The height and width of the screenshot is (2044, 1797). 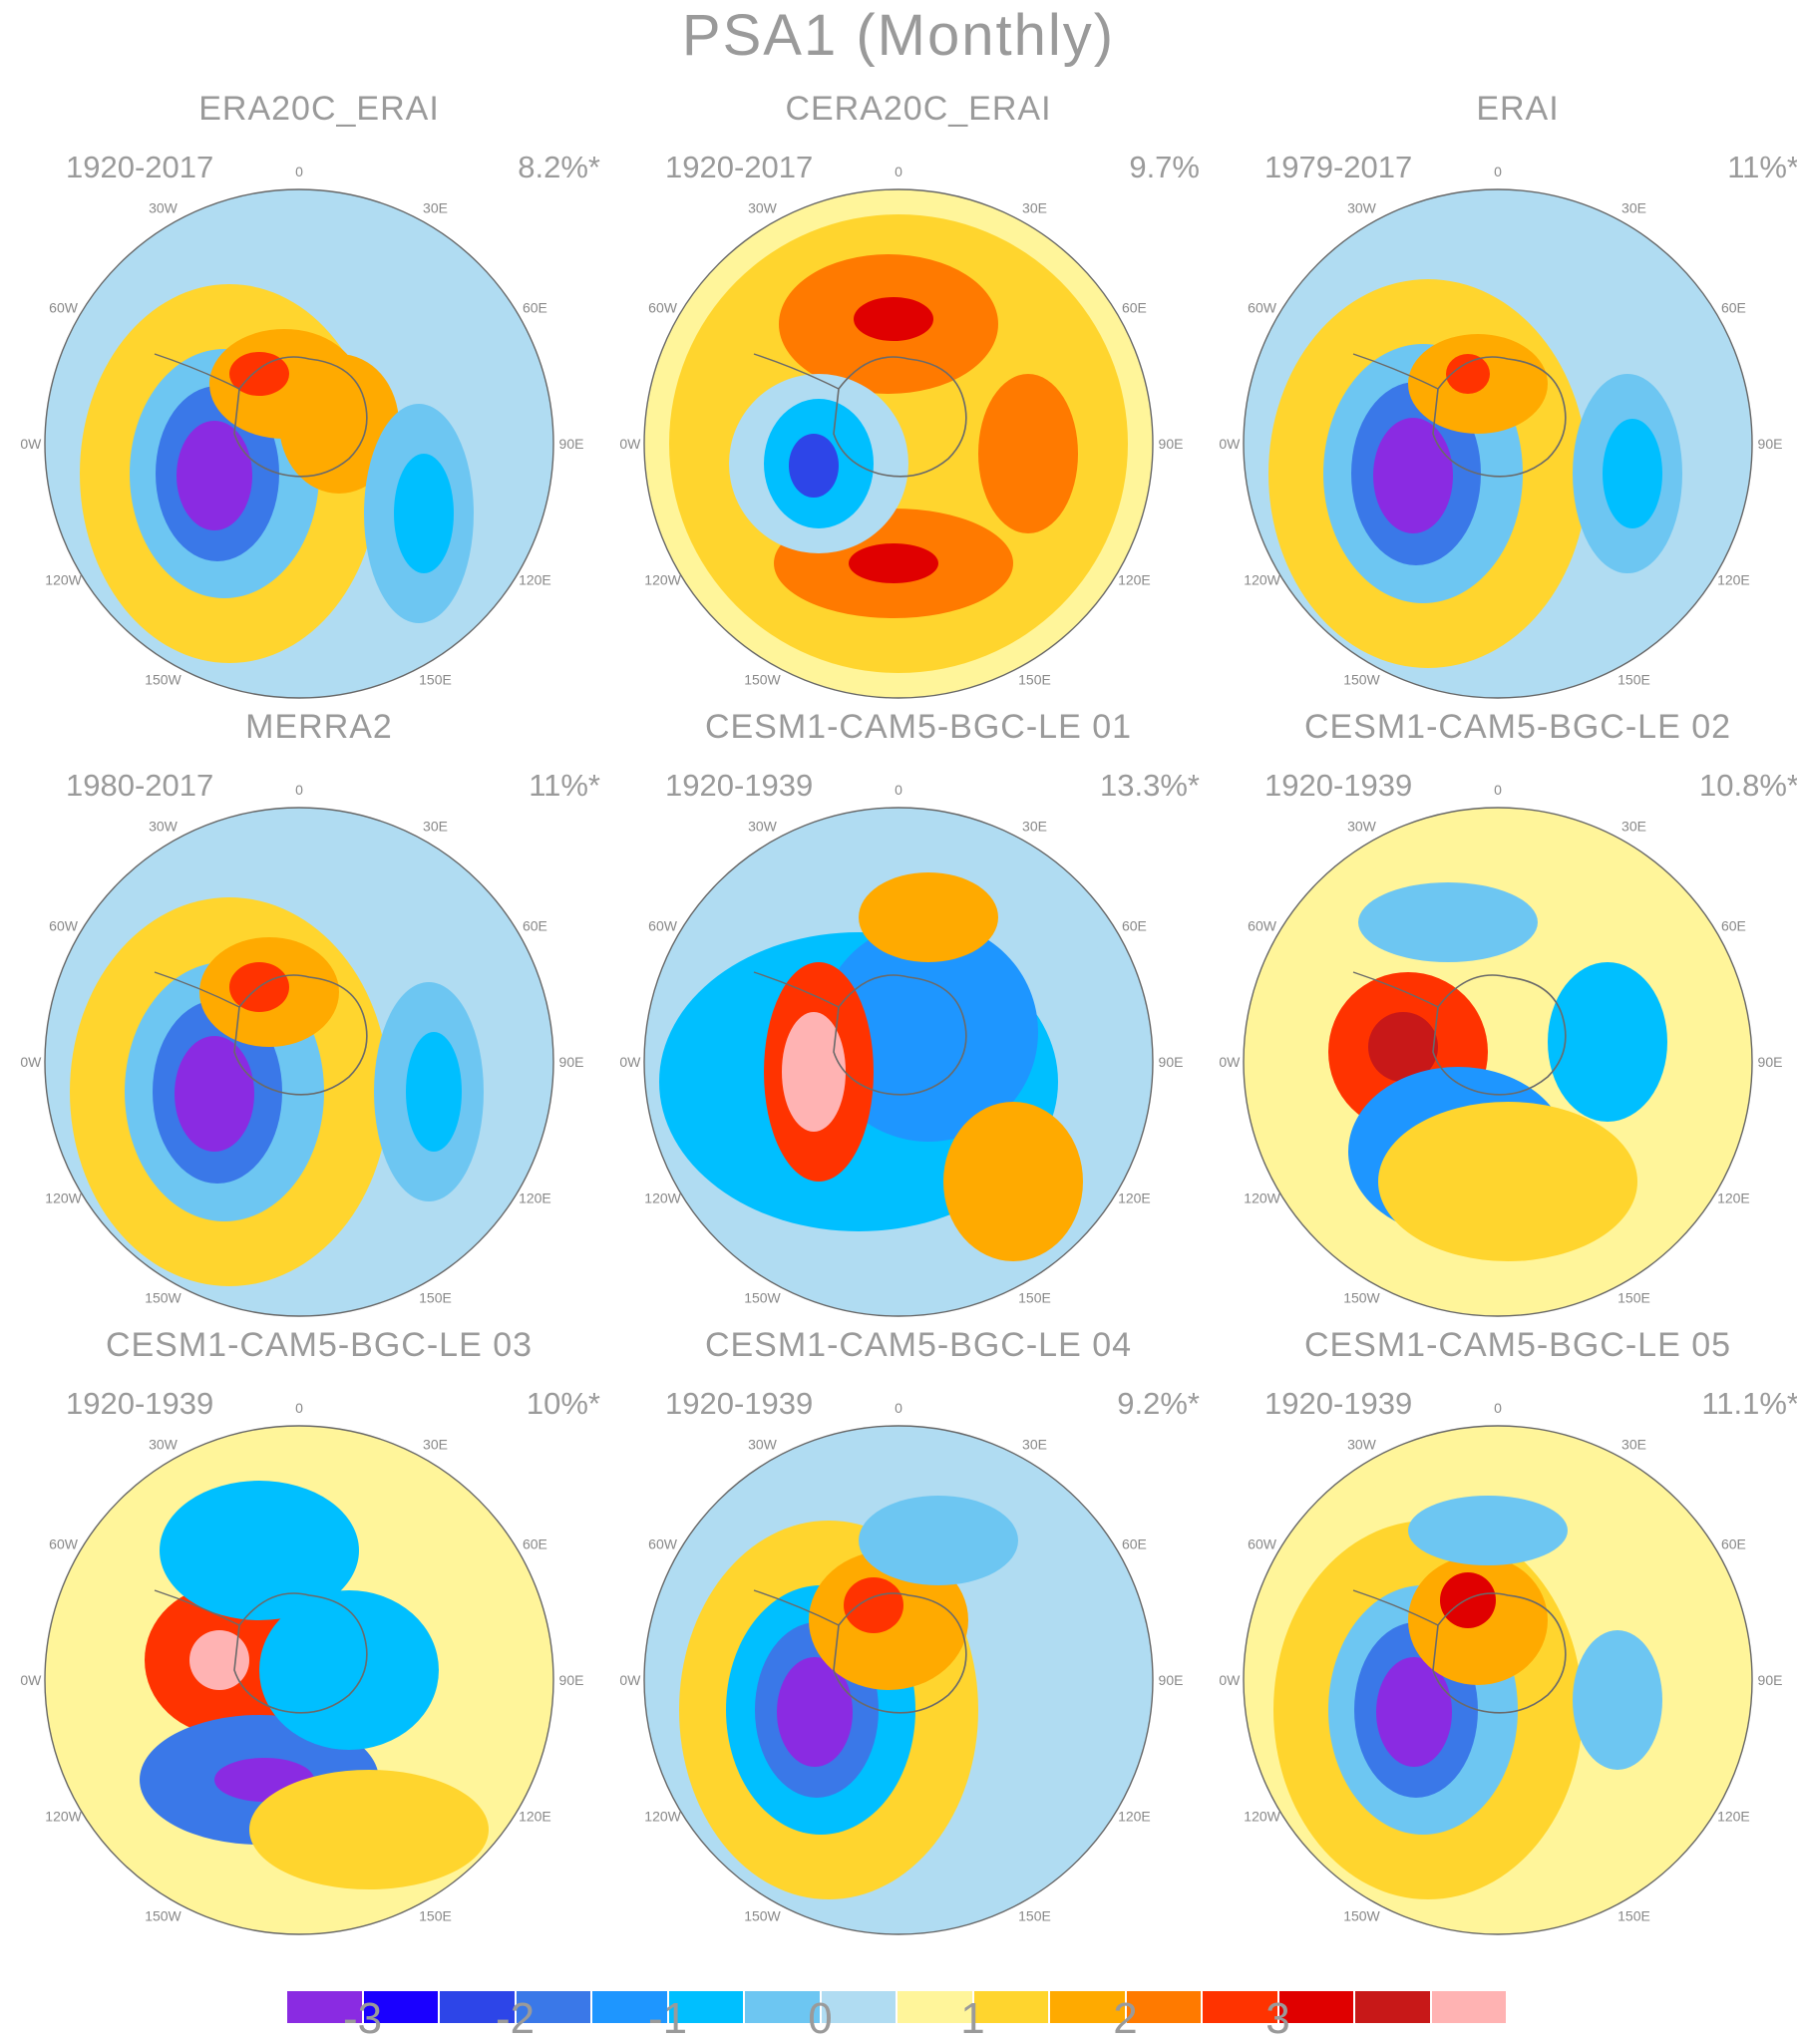 I want to click on panel-period: 1920-2017, so click(x=739, y=167).